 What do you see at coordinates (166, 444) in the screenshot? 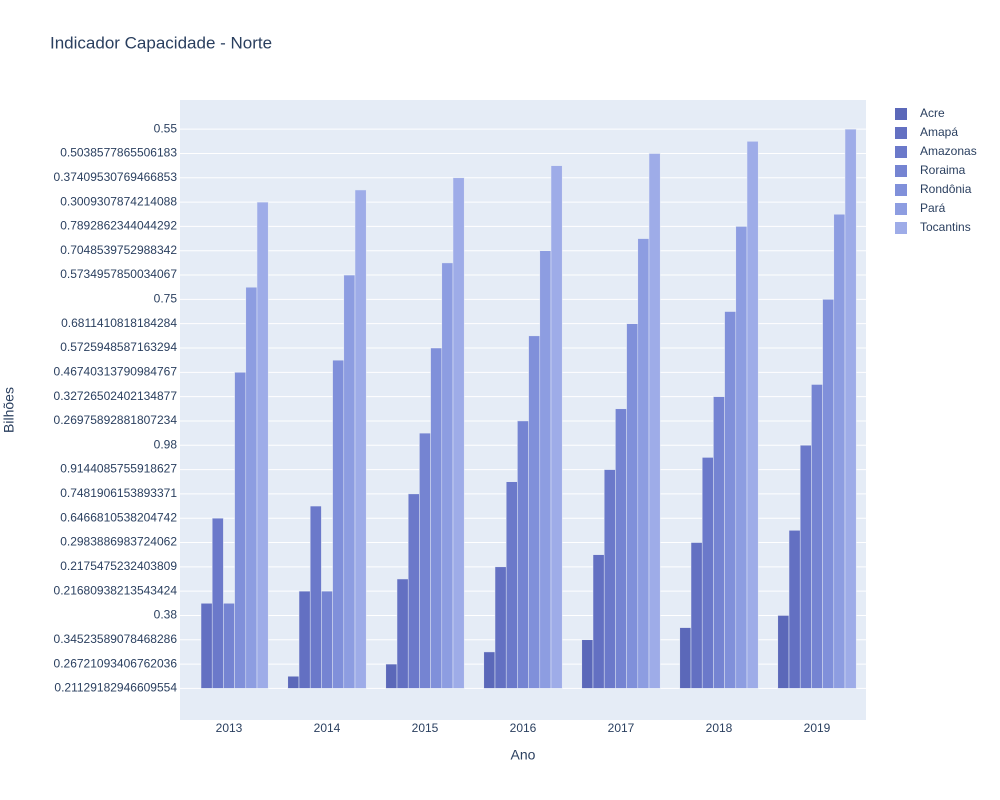
I see `y-tick-label: 0.98` at bounding box center [166, 444].